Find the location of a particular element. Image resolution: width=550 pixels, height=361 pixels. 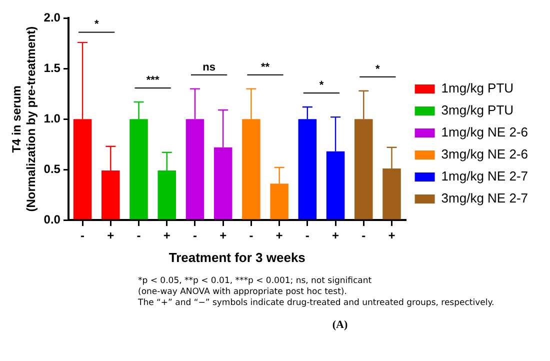

y-axis-title: T4 in serum (Normalization by pre-treatment) is located at coordinates (24, 119).